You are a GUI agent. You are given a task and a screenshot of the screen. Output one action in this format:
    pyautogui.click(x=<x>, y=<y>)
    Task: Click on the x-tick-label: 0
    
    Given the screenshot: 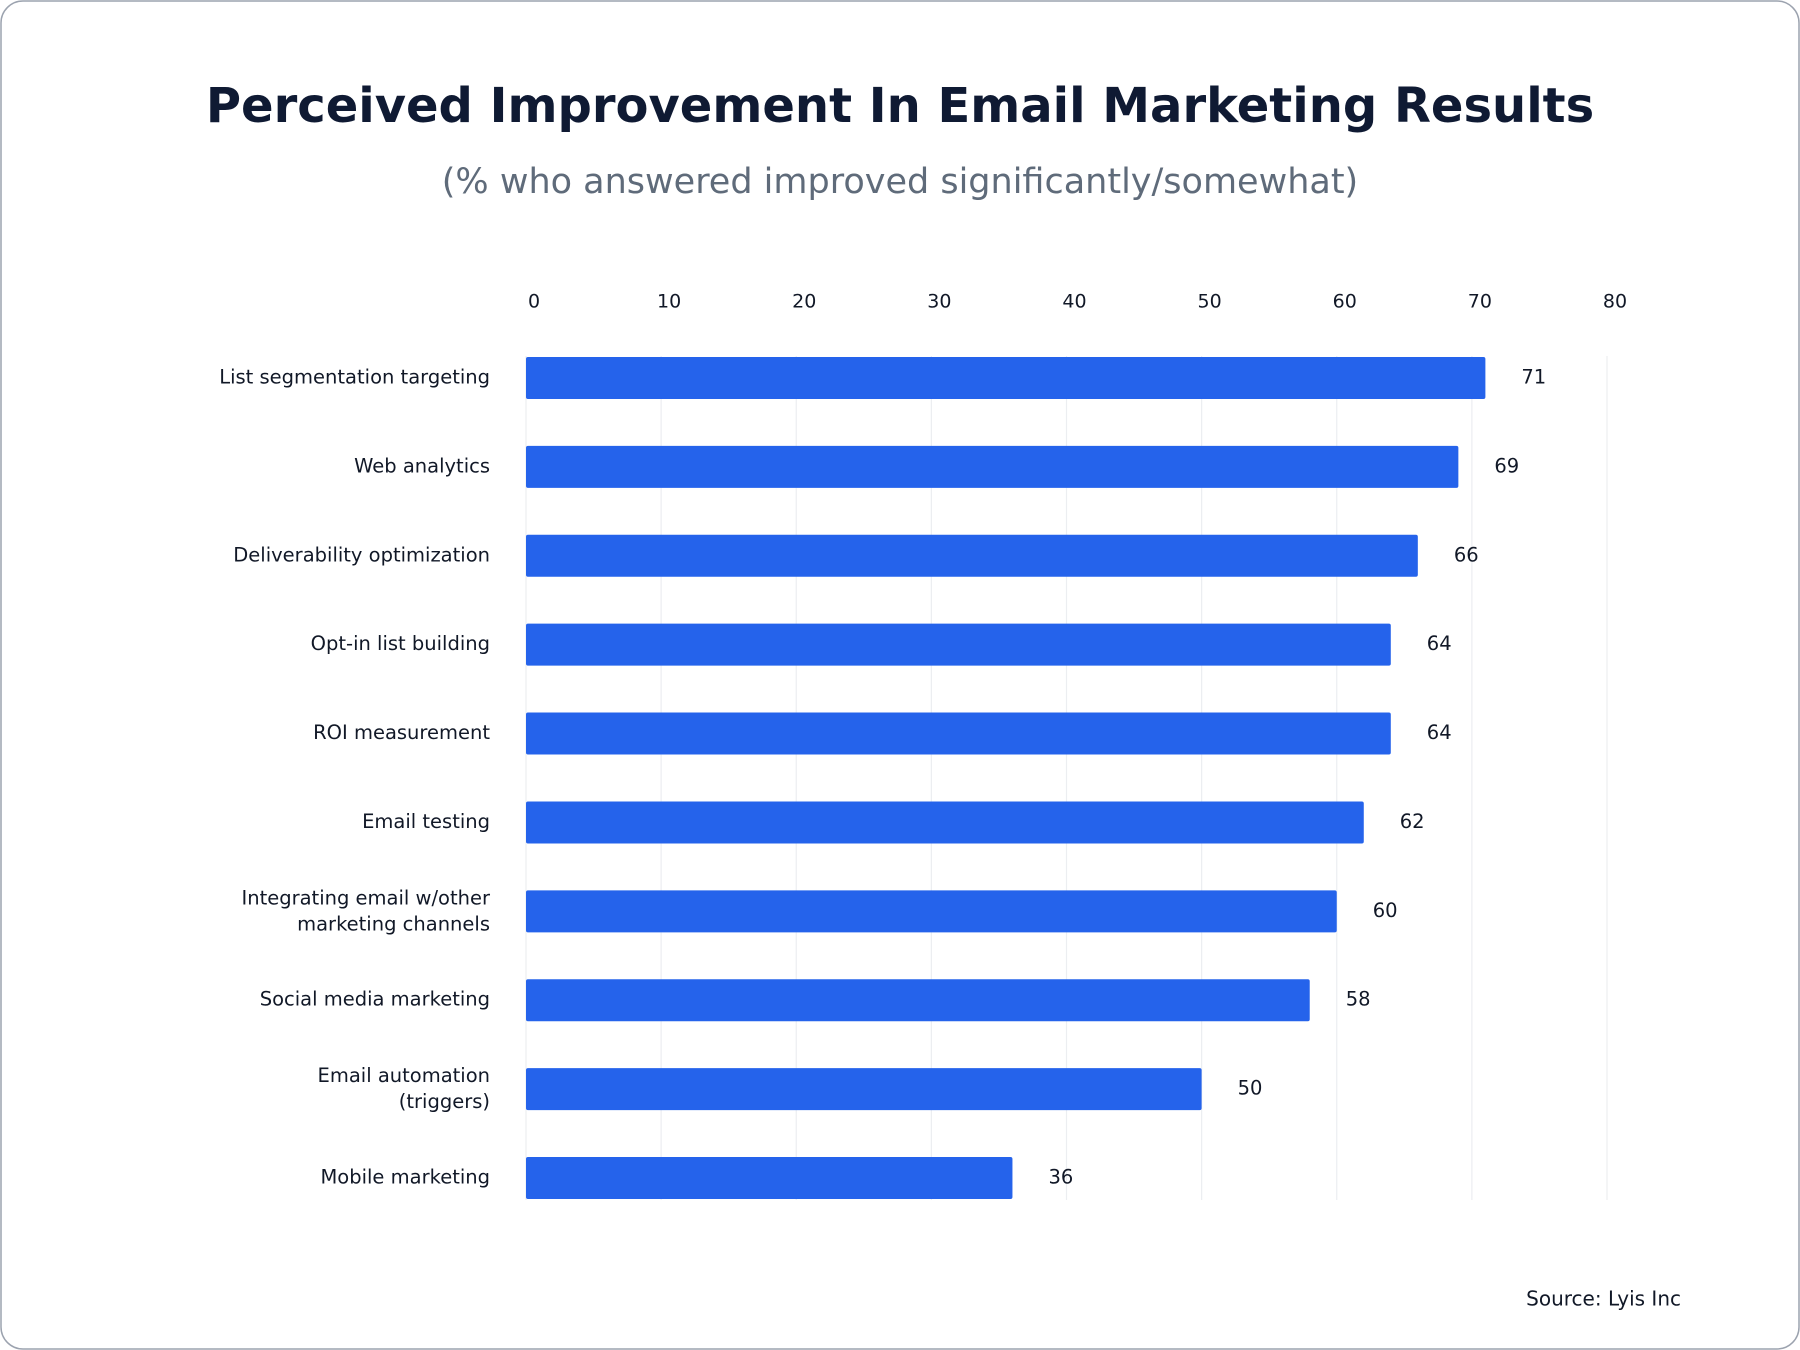 What is the action you would take?
    pyautogui.click(x=534, y=302)
    